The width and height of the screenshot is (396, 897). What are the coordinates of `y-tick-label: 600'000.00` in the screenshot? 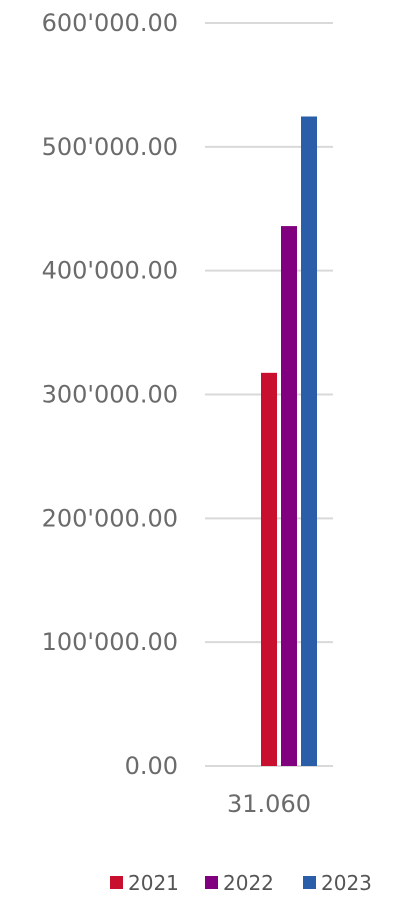 It's located at (110, 23).